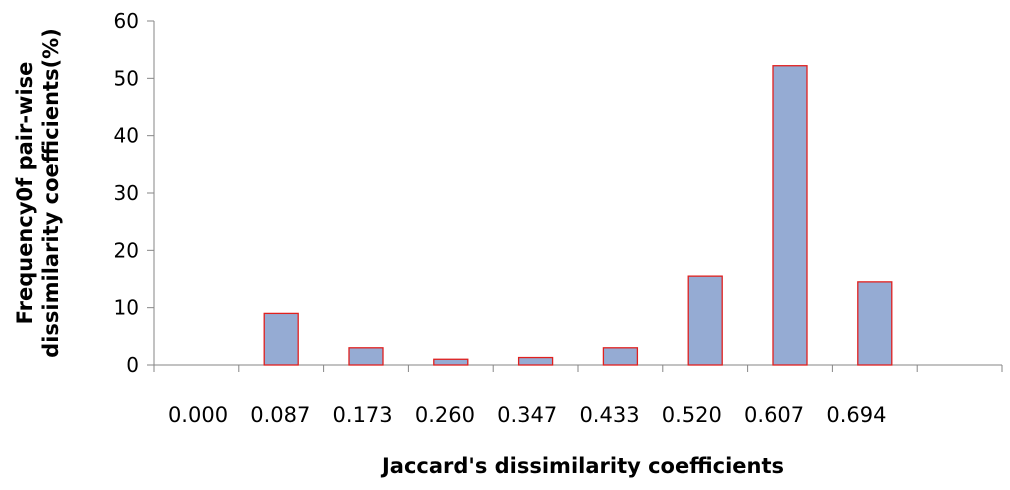 The width and height of the screenshot is (1010, 490). Describe the element at coordinates (363, 415) in the screenshot. I see `x-tick-label: 0.173` at that location.